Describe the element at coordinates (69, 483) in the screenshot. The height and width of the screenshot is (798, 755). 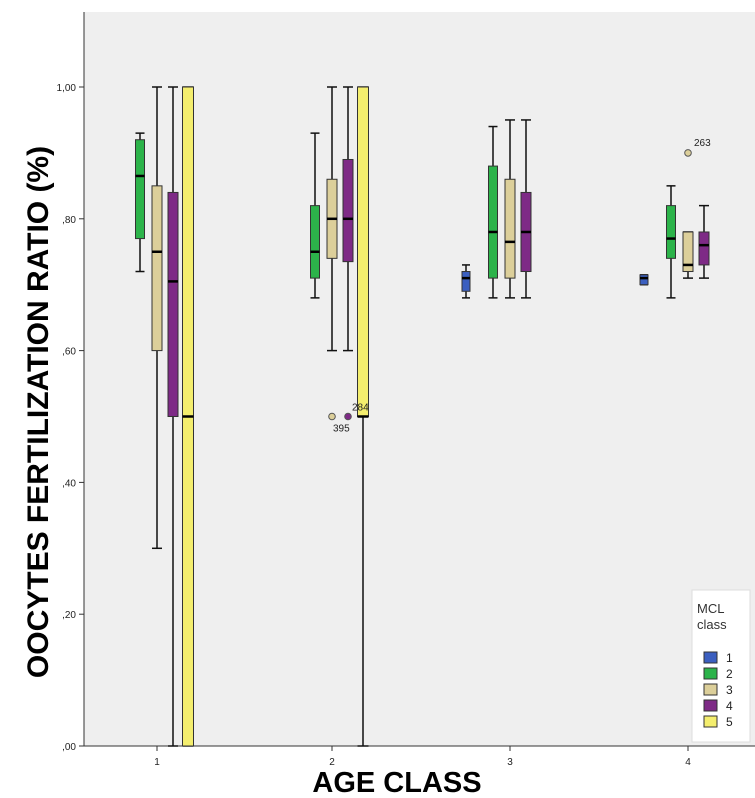
I see `y-tick-label: ,40` at that location.